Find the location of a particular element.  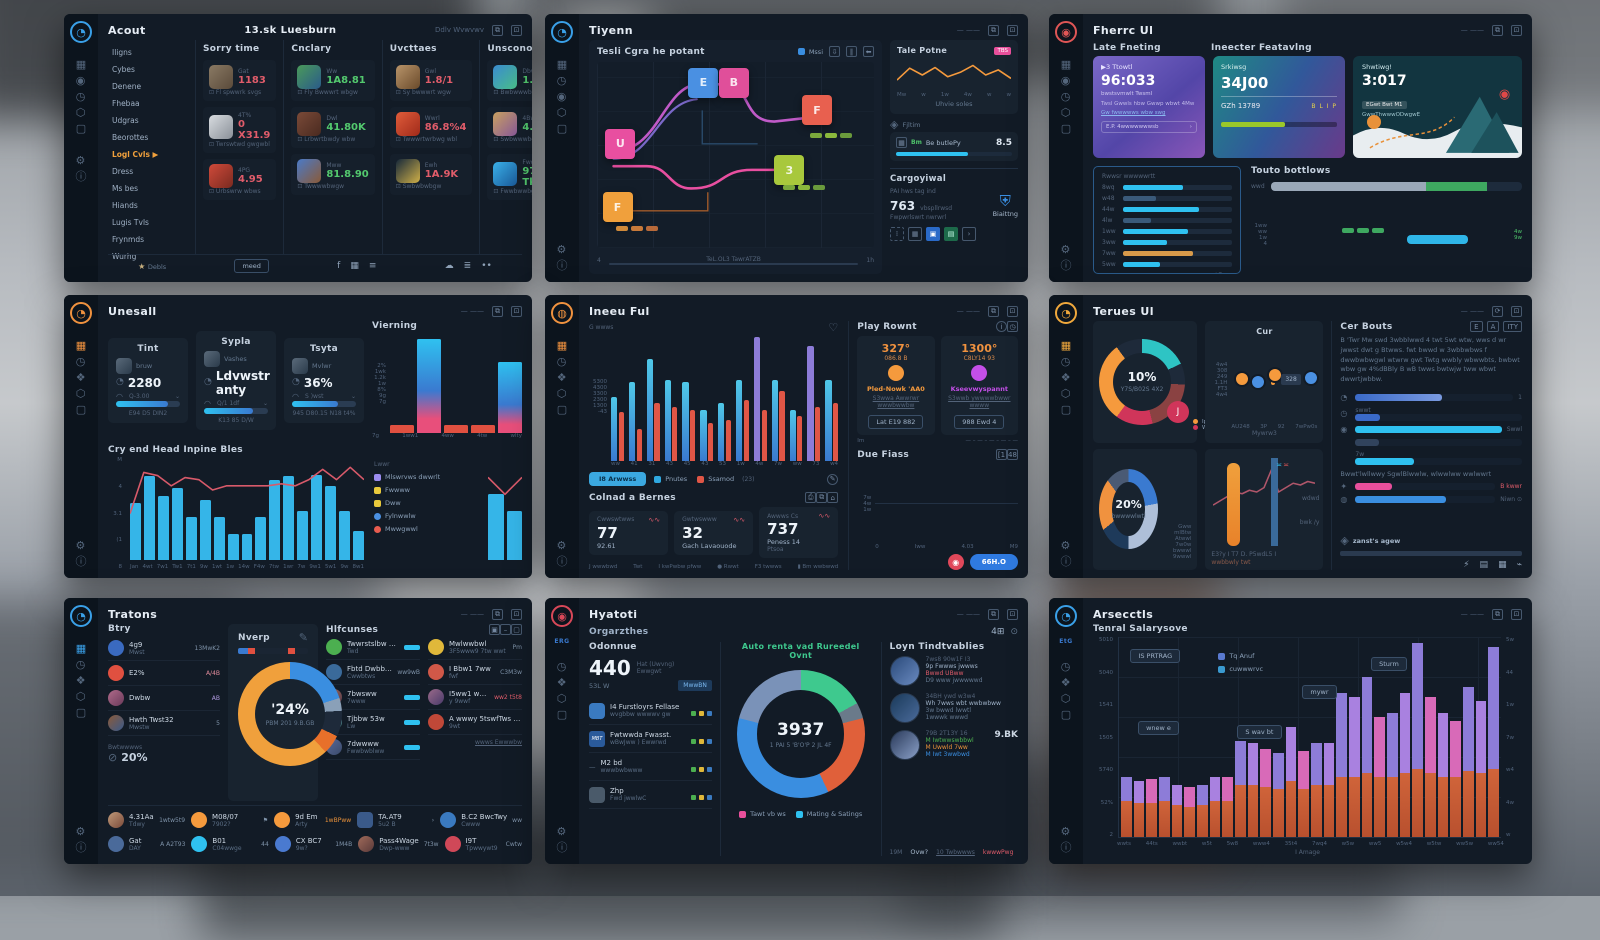

refresh-icon: ⟳ is located at coordinates (1497, 311).